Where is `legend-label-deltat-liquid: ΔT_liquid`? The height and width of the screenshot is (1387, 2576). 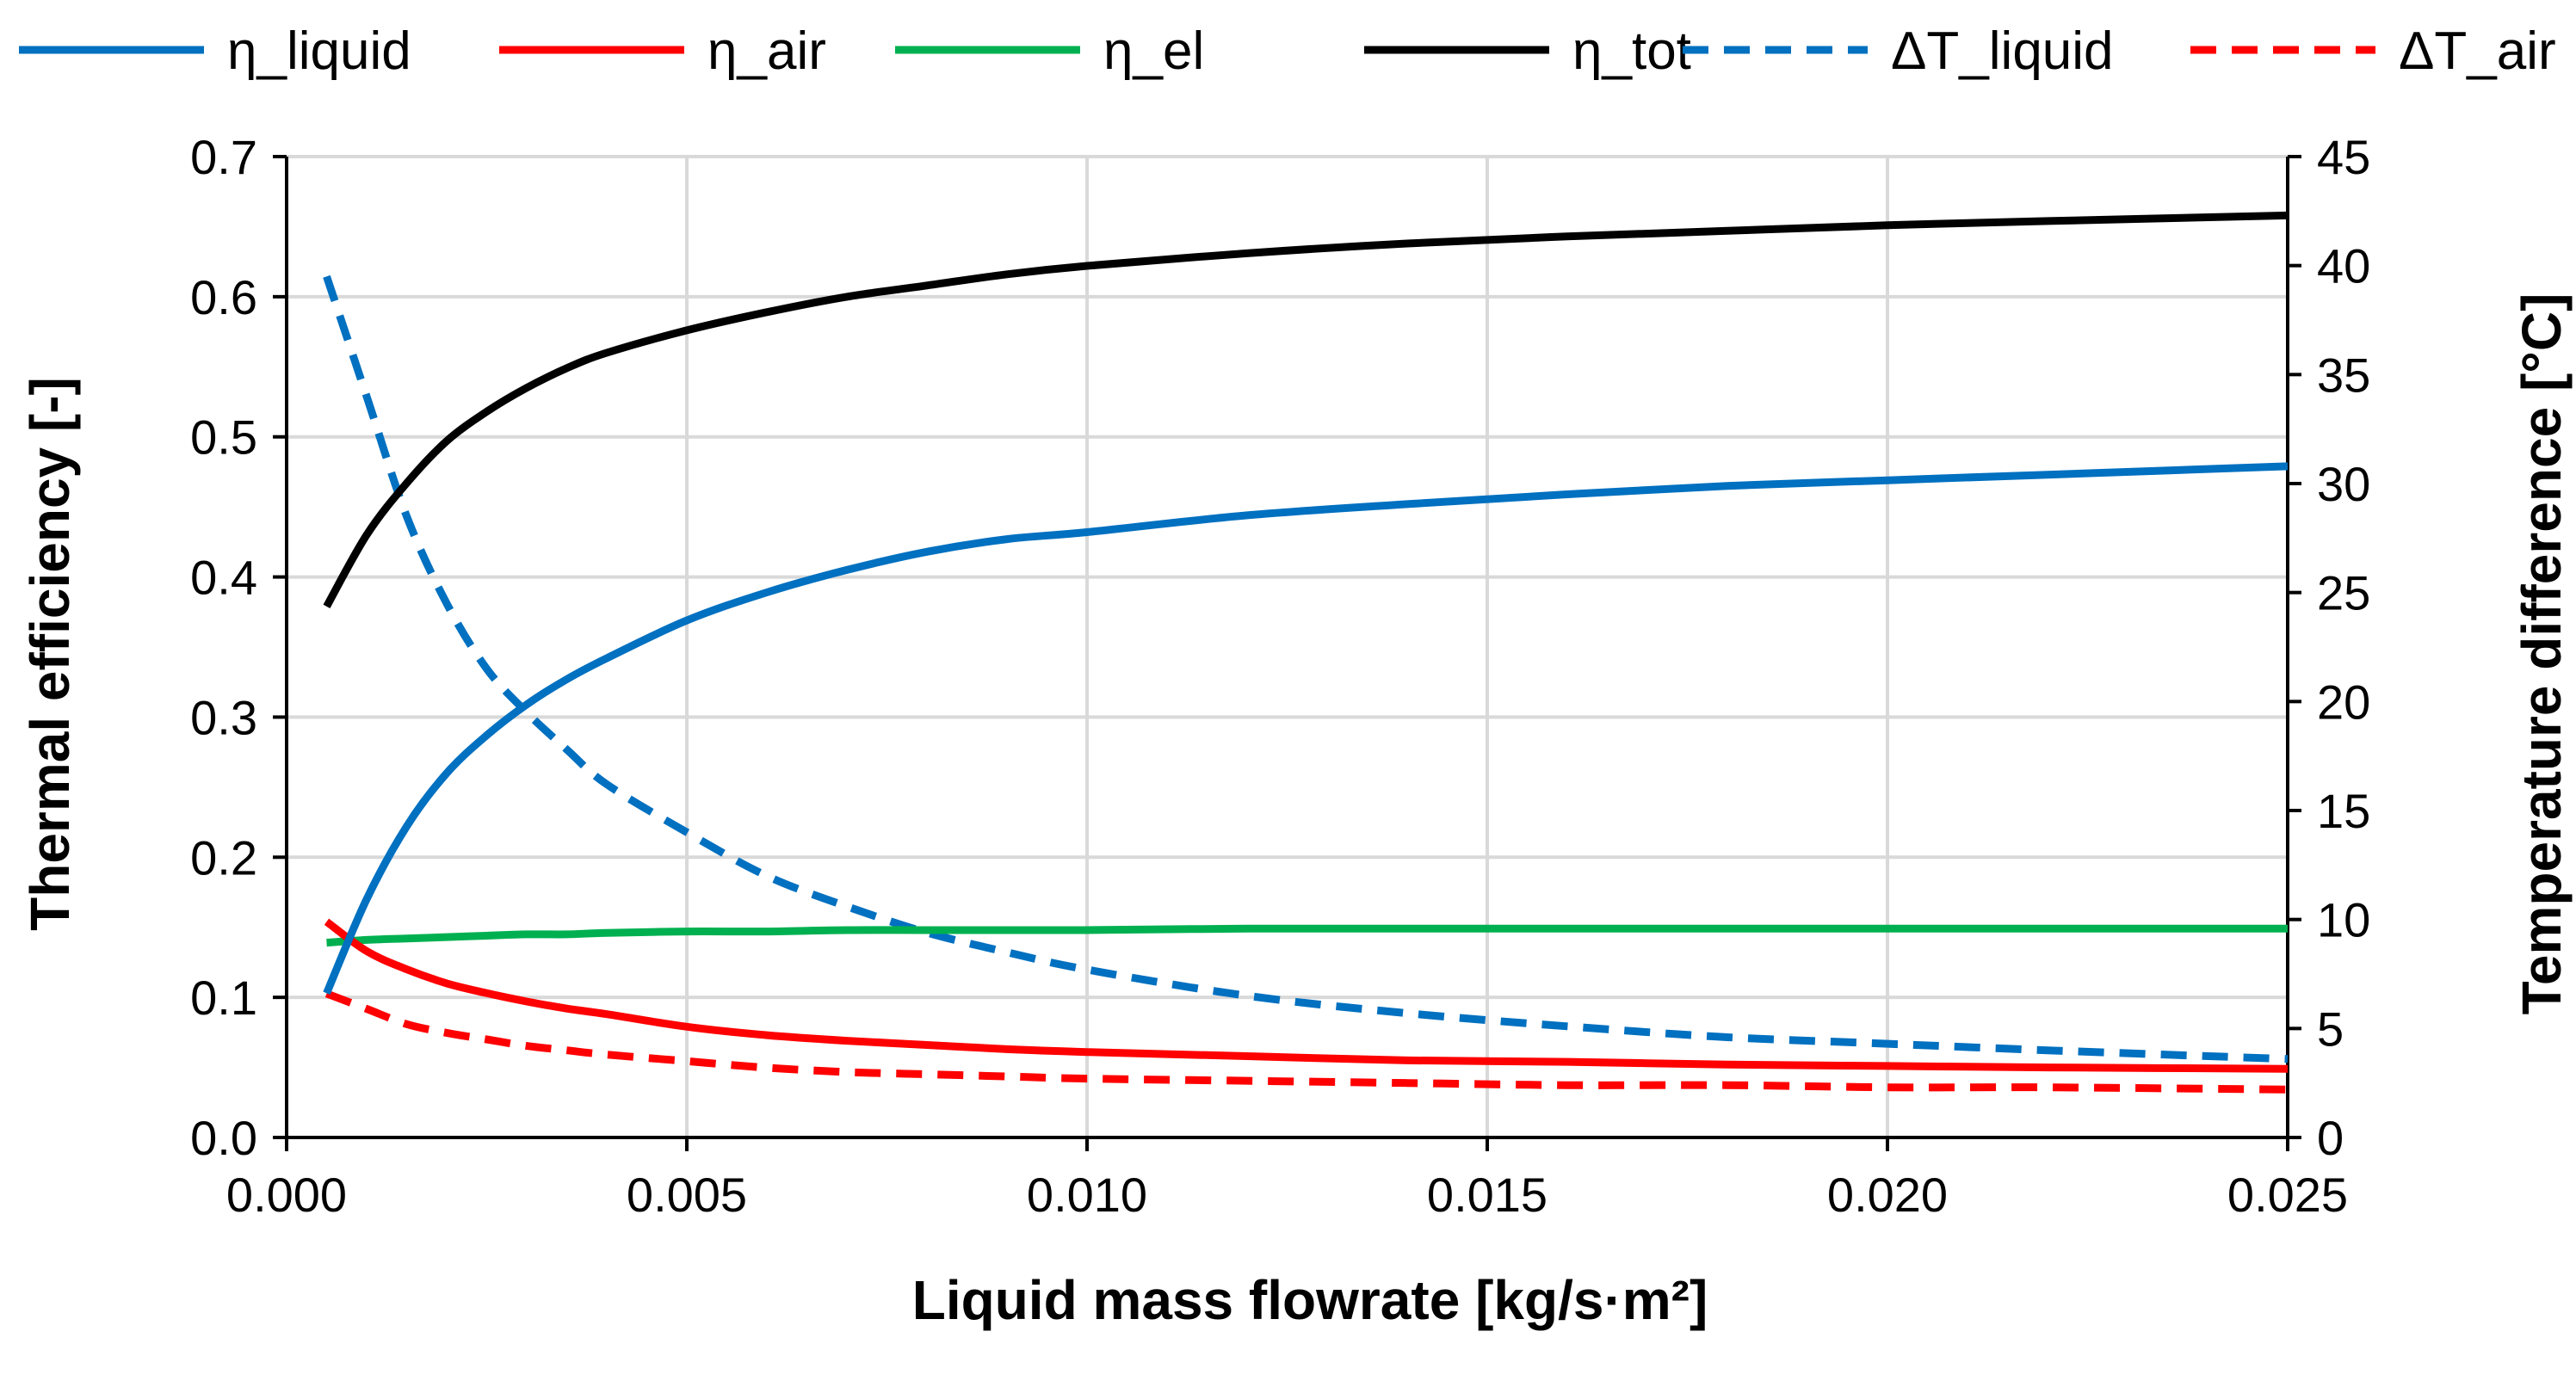 legend-label-deltat-liquid: ΔT_liquid is located at coordinates (2002, 51).